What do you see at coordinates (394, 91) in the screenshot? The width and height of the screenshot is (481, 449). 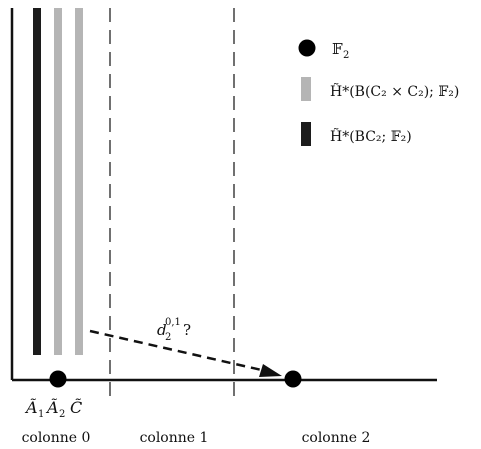 I see `legend-gray-label: H̃*(B(C₂ × C₂); 𝔽₂)` at bounding box center [394, 91].